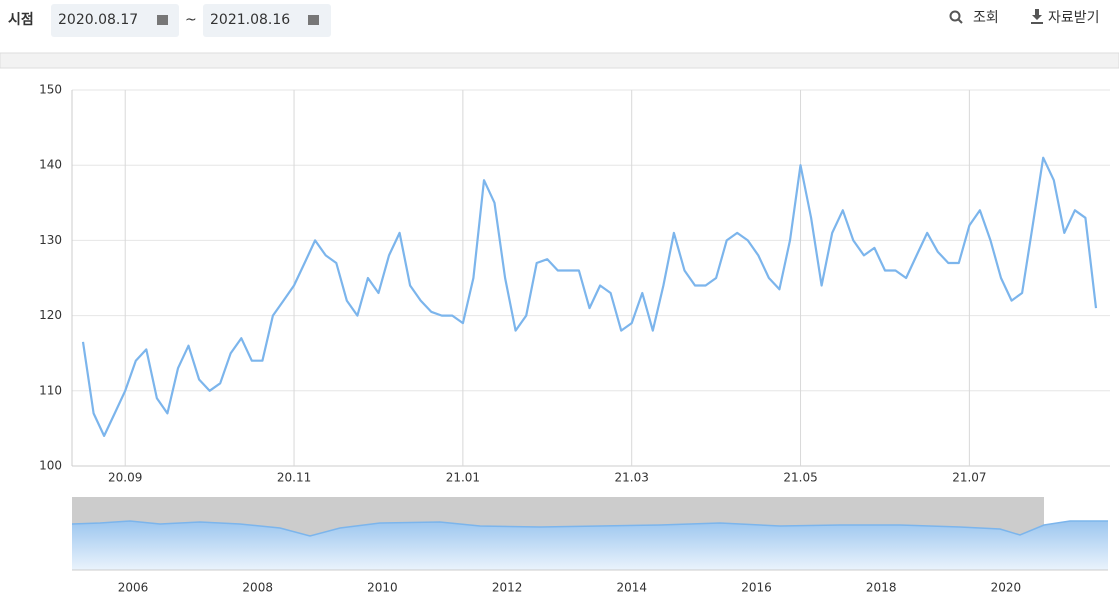 The width and height of the screenshot is (1119, 603). Describe the element at coordinates (881, 588) in the screenshot. I see `navigator-label: 2018` at that location.